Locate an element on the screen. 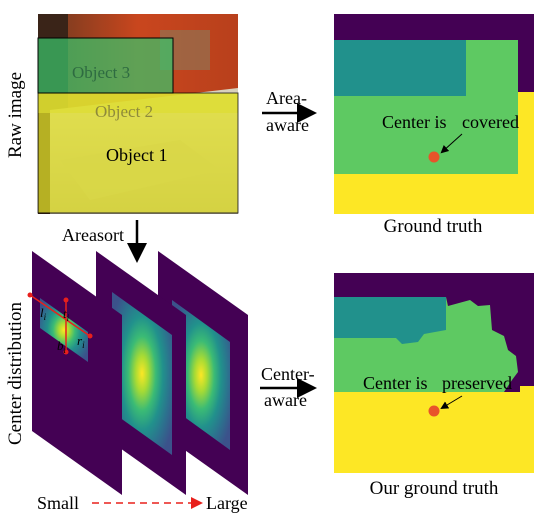 The image size is (539, 524). our-ground-truth-pointer-arrow is located at coordinates (451, 402).